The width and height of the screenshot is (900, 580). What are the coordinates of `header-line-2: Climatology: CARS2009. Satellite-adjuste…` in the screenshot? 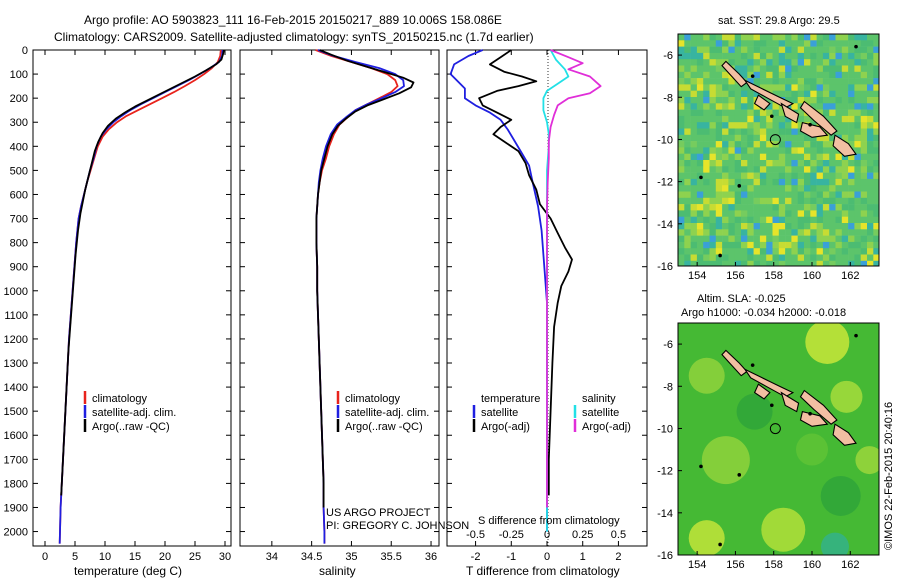 It's located at (294, 37).